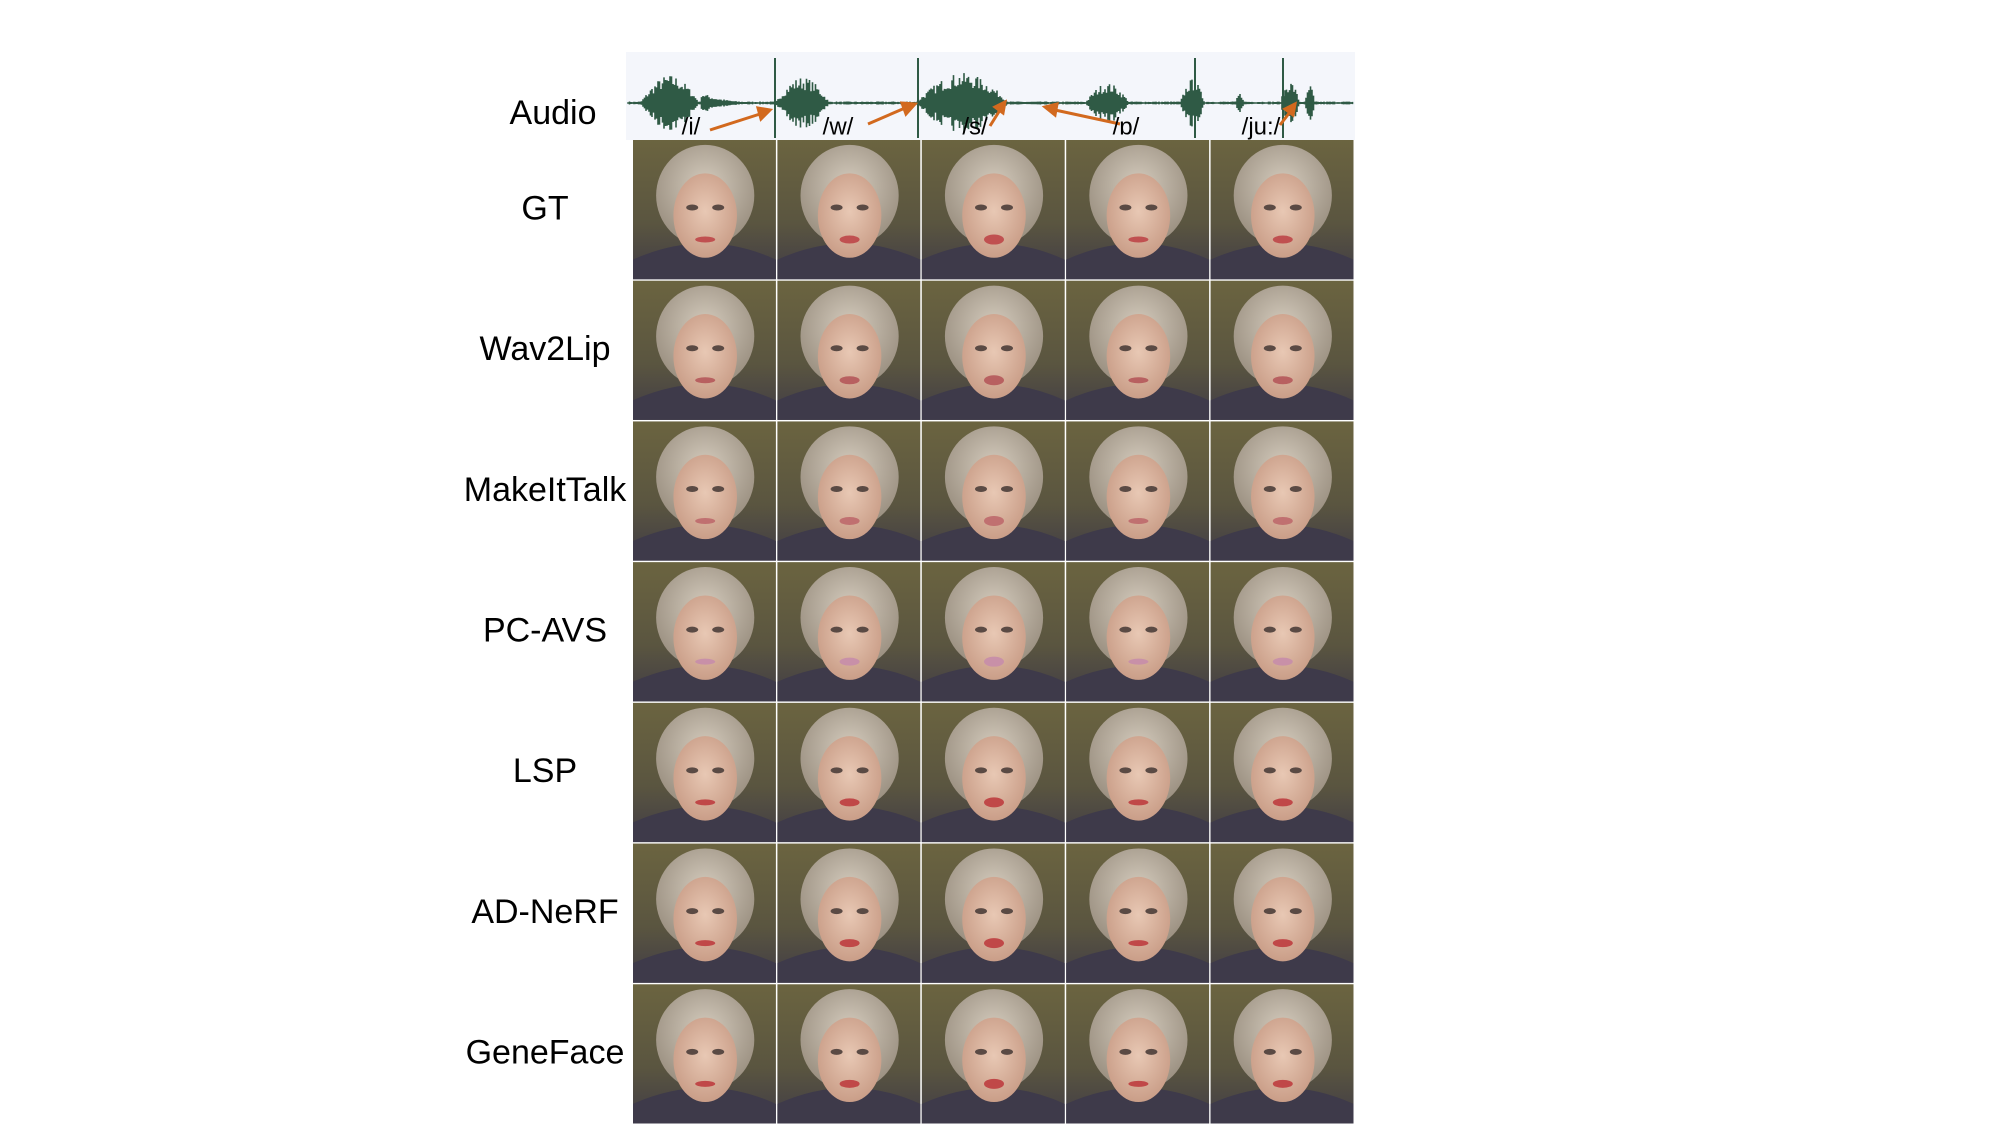  Describe the element at coordinates (1003, 115) in the screenshot. I see `phoneme-arrows` at that location.